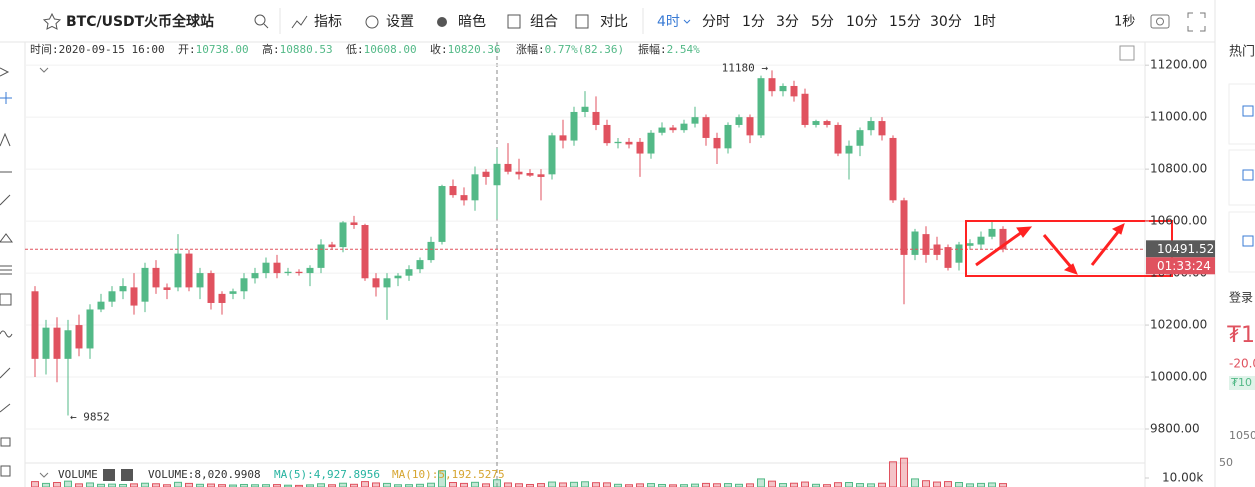 The width and height of the screenshot is (1255, 487). Describe the element at coordinates (614, 22) in the screenshot. I see `toolbar-button: 对比` at that location.